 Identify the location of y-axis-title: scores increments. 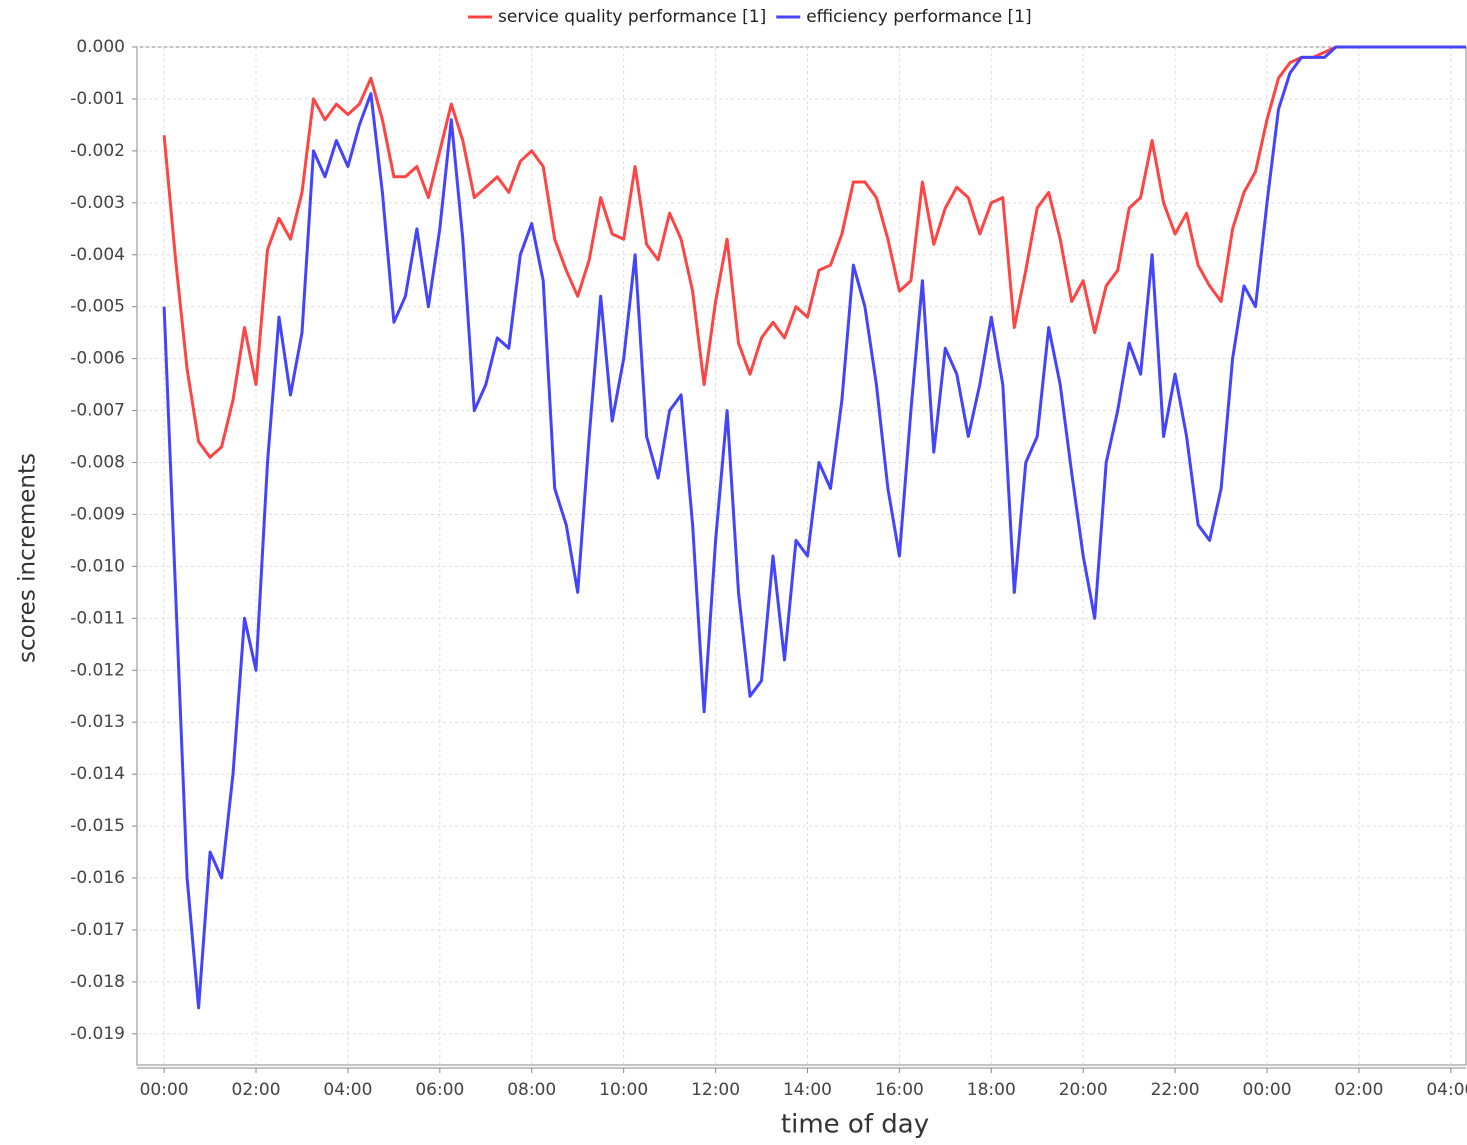
(28, 558).